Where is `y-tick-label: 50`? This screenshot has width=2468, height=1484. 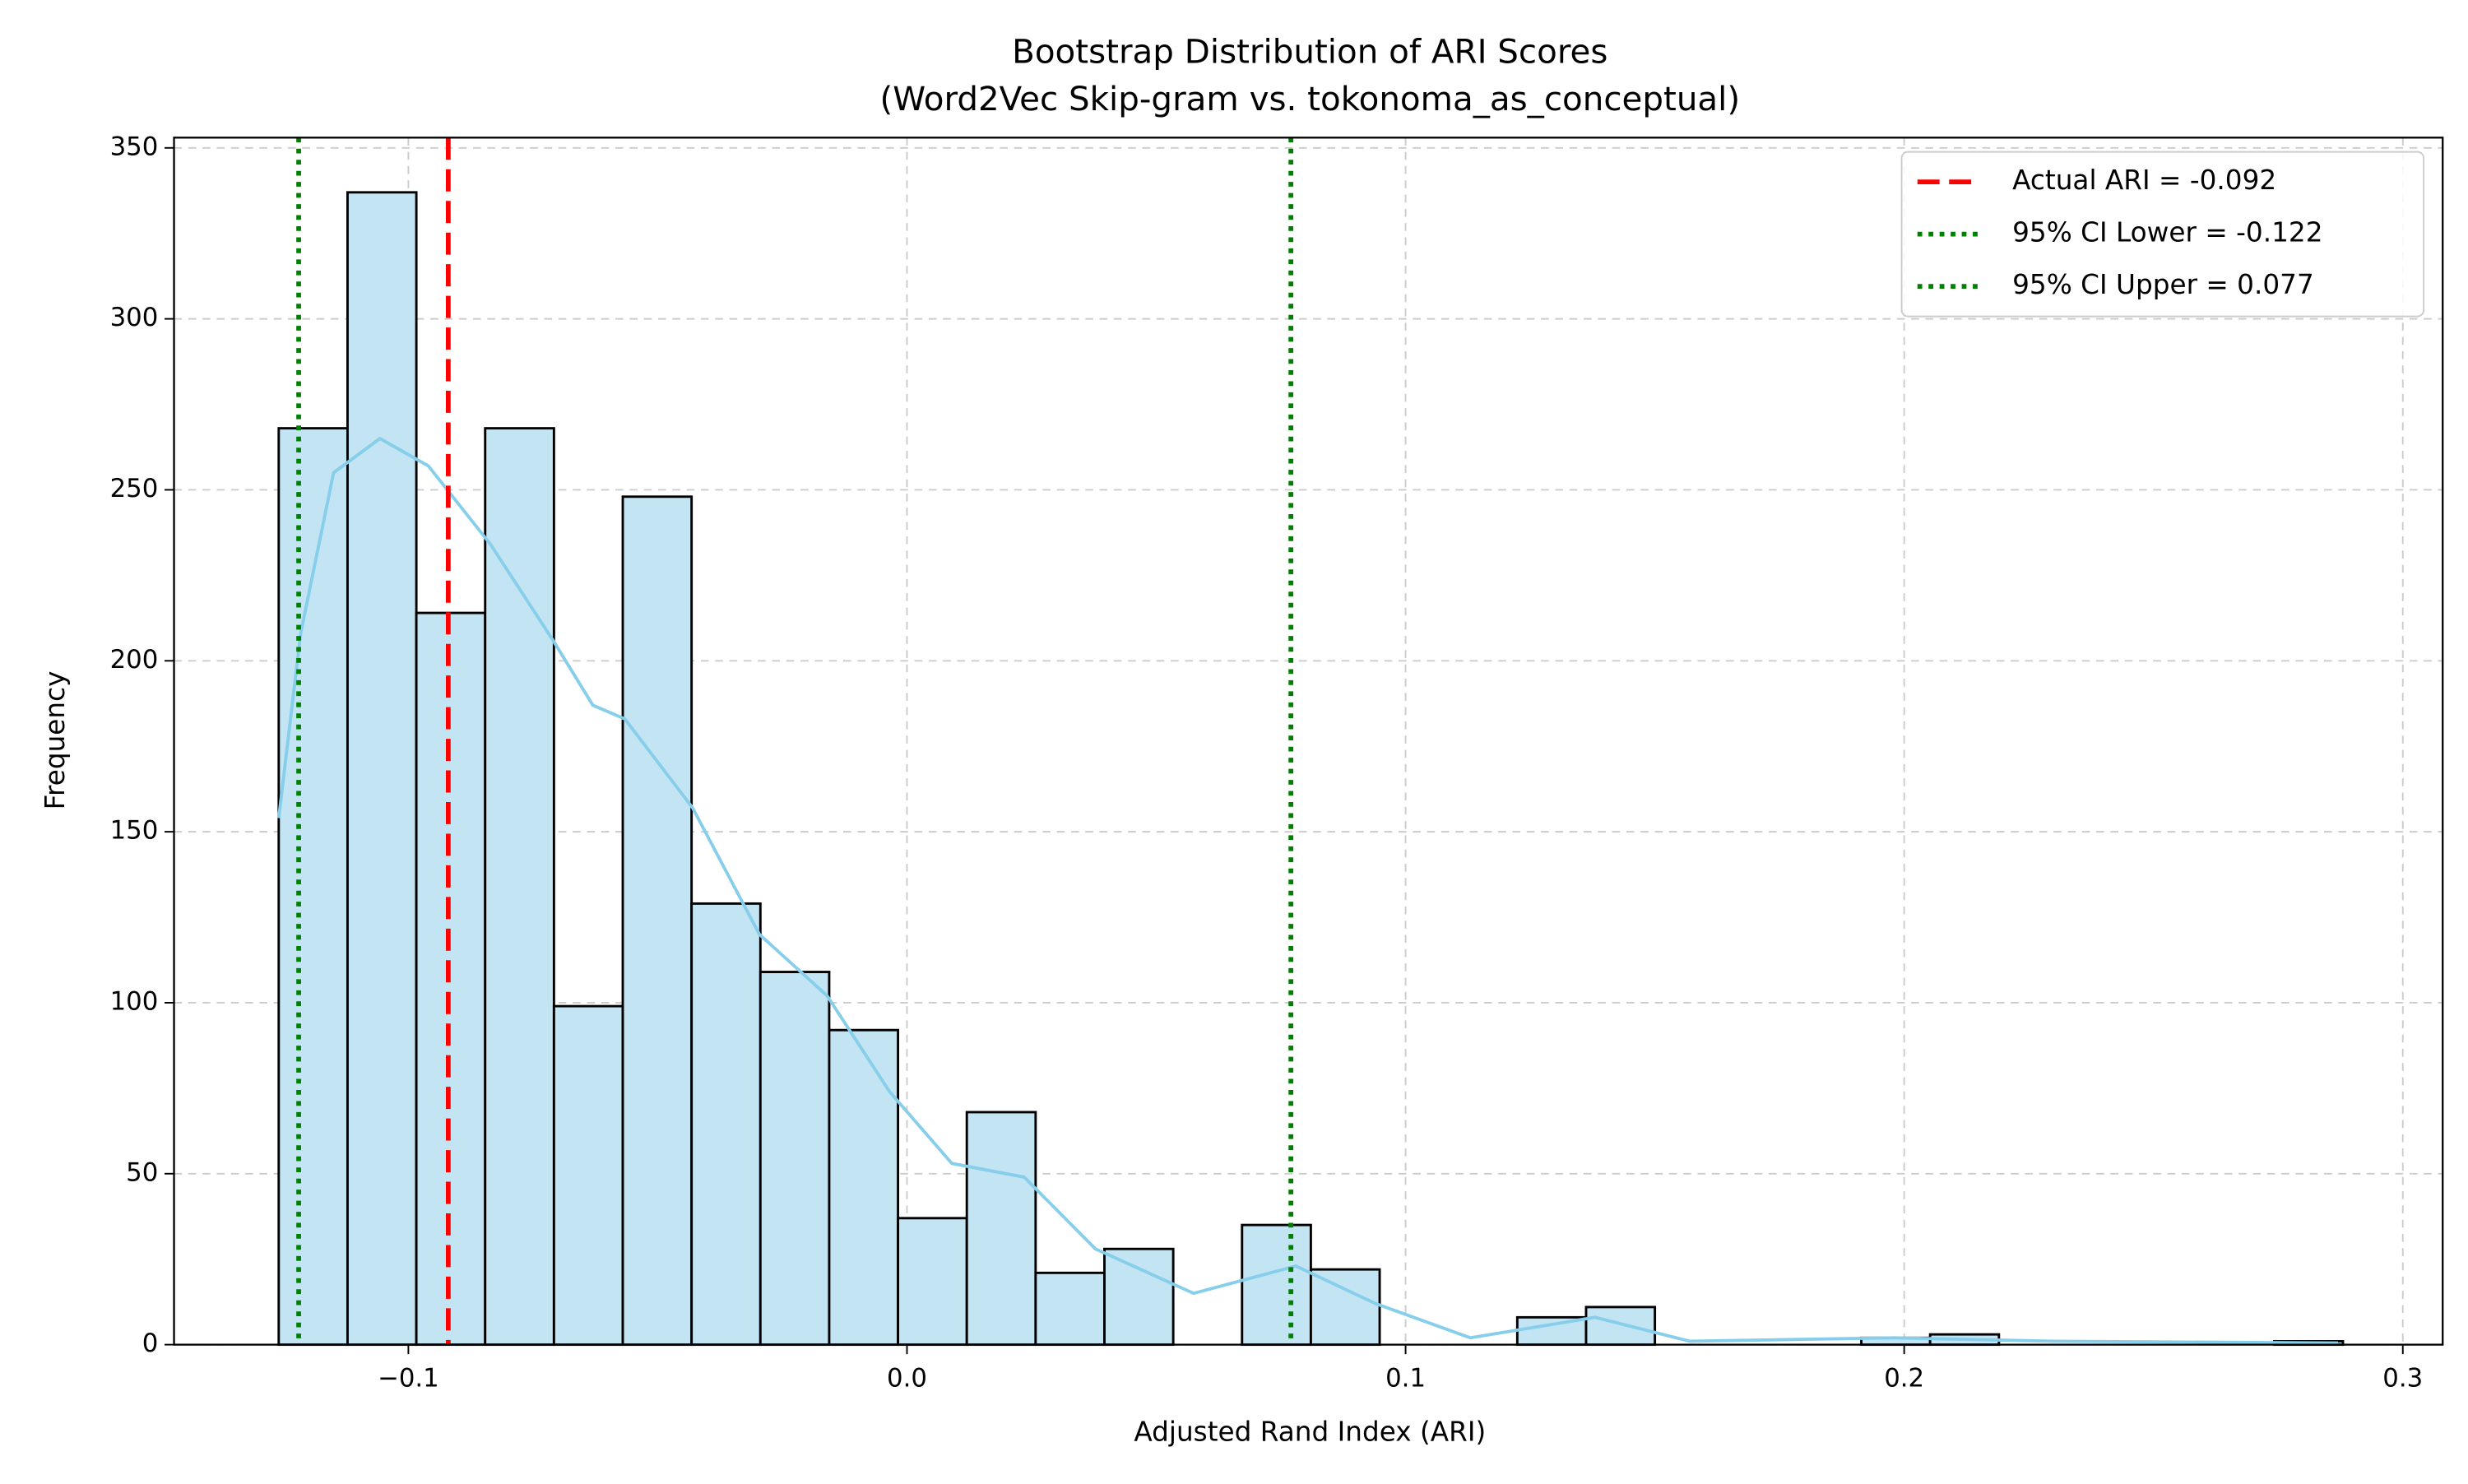 y-tick-label: 50 is located at coordinates (142, 1172).